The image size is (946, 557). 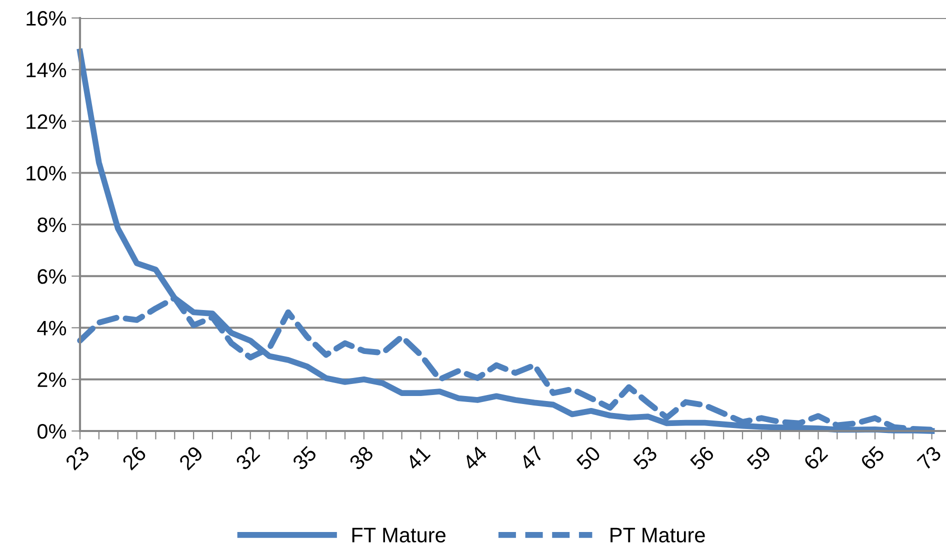 What do you see at coordinates (815, 458) in the screenshot?
I see `x-tick-label: 62` at bounding box center [815, 458].